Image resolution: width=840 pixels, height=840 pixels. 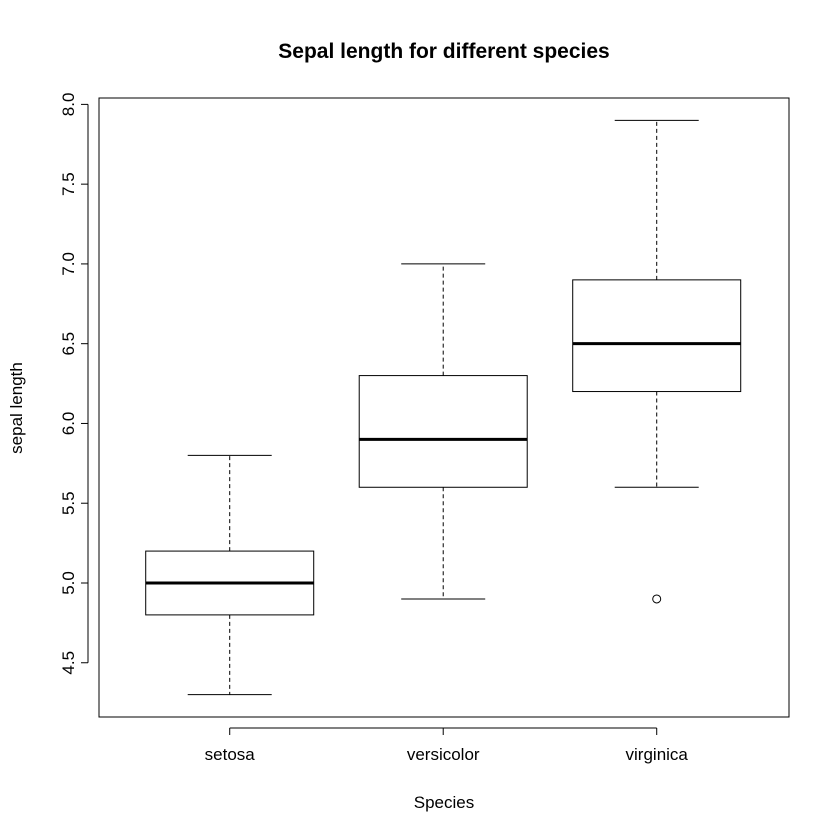 I want to click on y-tick-label: 7.5, so click(x=68, y=184).